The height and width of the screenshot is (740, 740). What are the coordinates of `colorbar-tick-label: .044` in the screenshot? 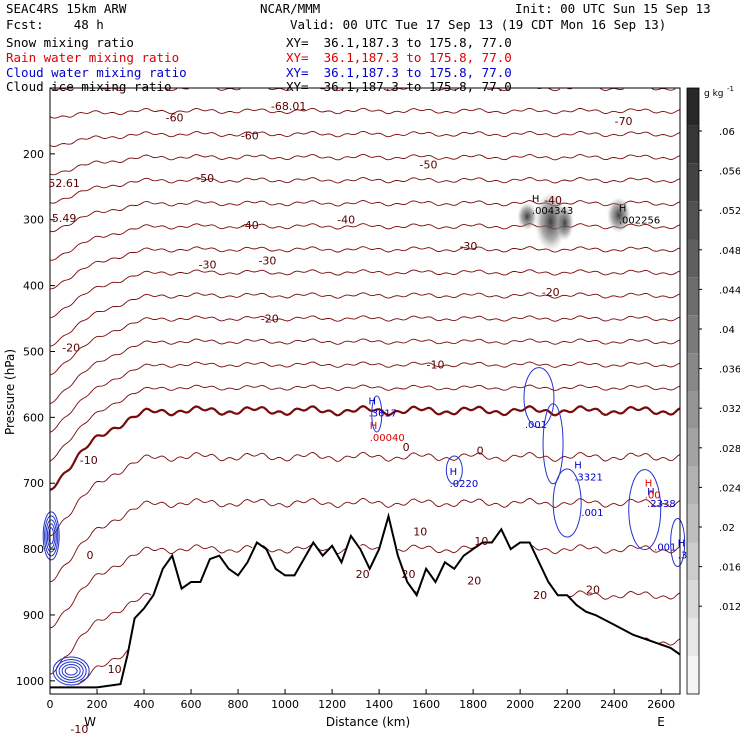 It's located at (729, 290).